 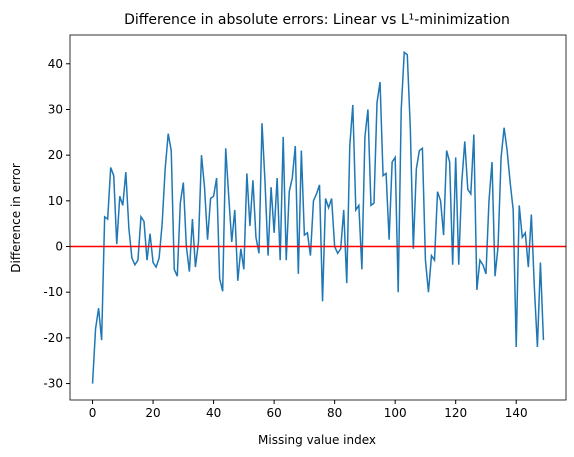 I want to click on y-tick-label: -20, so click(x=53, y=338).